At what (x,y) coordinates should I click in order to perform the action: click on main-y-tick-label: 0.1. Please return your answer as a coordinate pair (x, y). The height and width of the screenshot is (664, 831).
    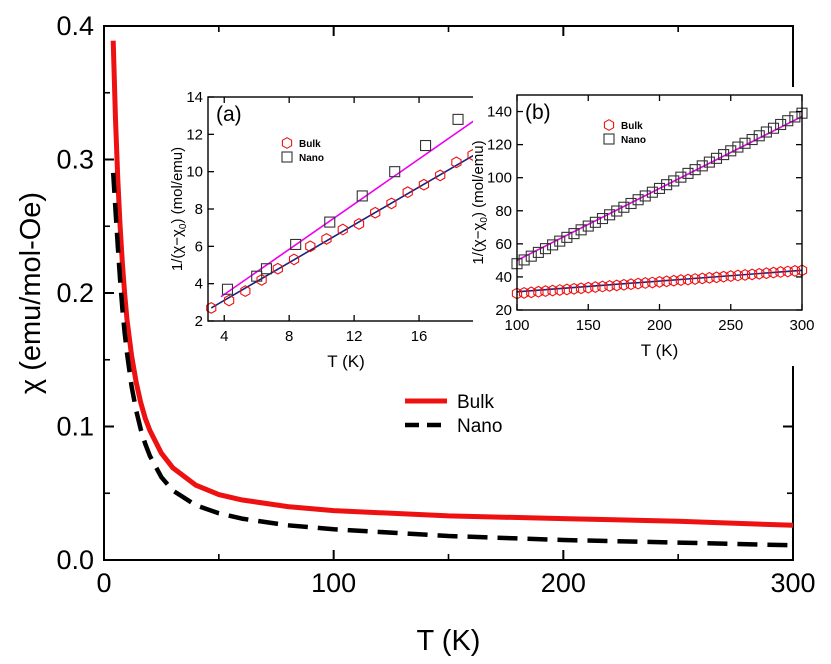
    Looking at the image, I should click on (75, 427).